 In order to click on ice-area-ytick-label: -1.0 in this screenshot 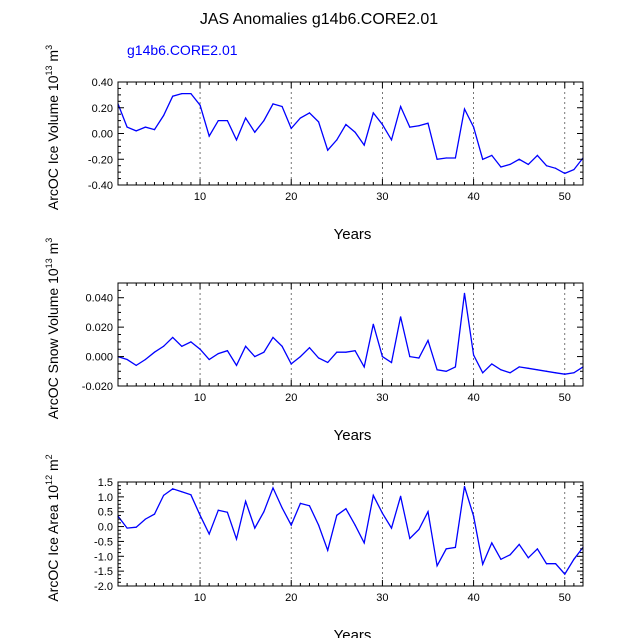, I will do `click(103, 557)`.